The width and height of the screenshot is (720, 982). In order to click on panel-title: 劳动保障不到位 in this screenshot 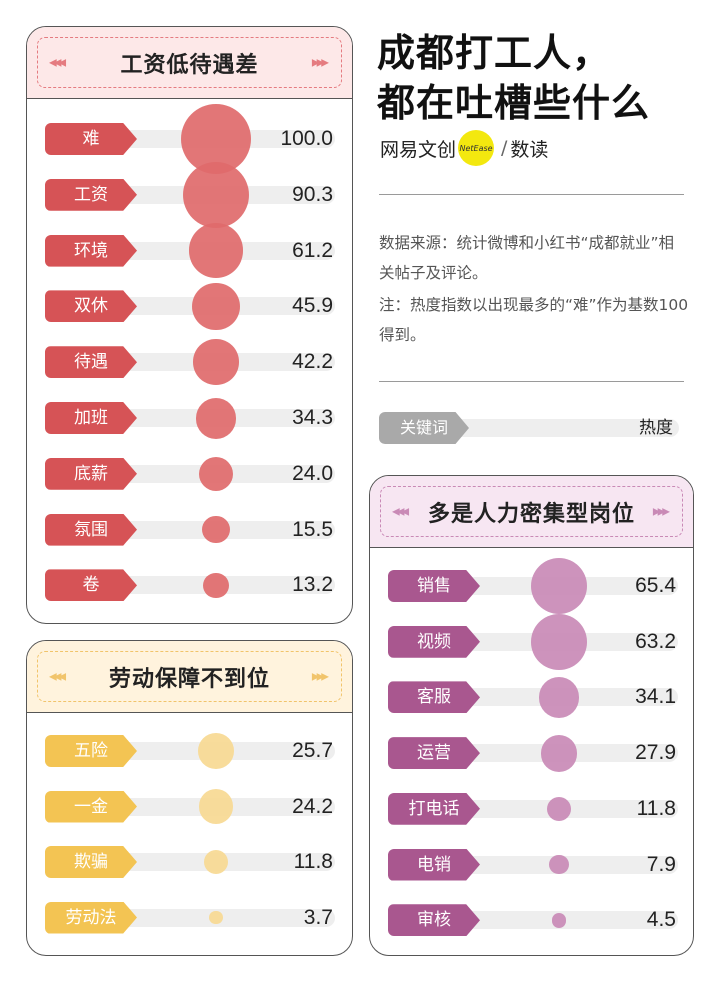, I will do `click(189, 679)`.